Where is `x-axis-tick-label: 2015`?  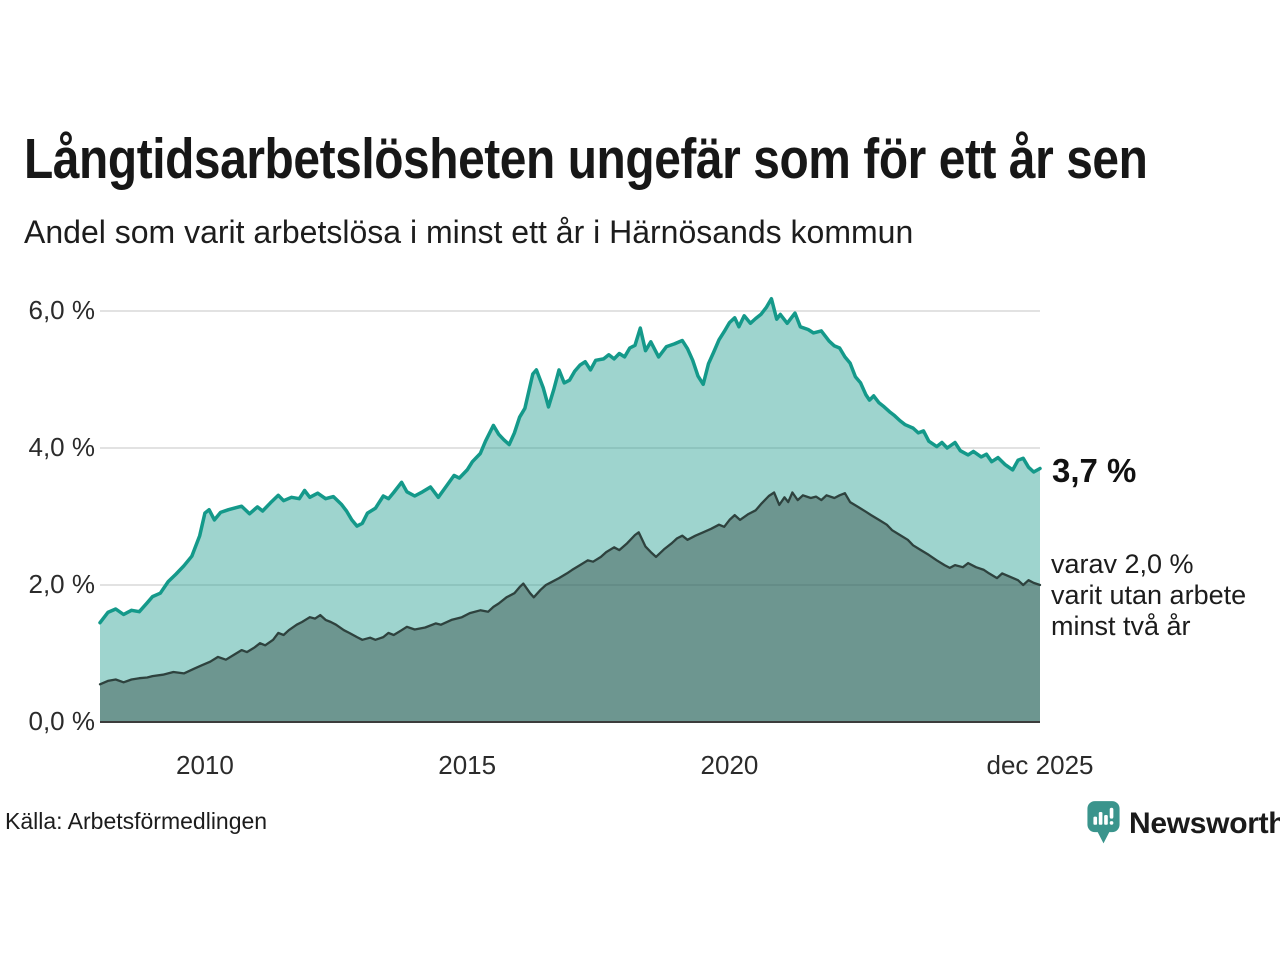 x-axis-tick-label: 2015 is located at coordinates (467, 765).